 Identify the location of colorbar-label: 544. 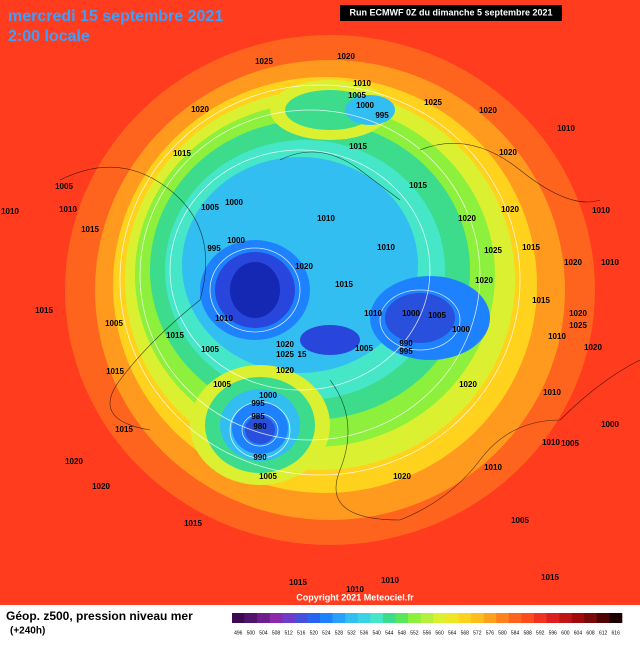
(389, 633).